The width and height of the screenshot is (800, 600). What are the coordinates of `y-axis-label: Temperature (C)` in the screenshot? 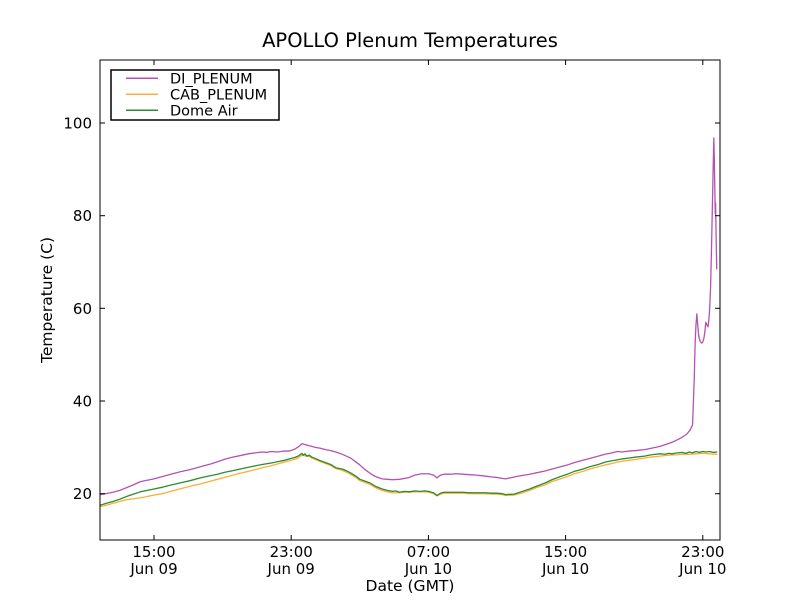 It's located at (47, 300).